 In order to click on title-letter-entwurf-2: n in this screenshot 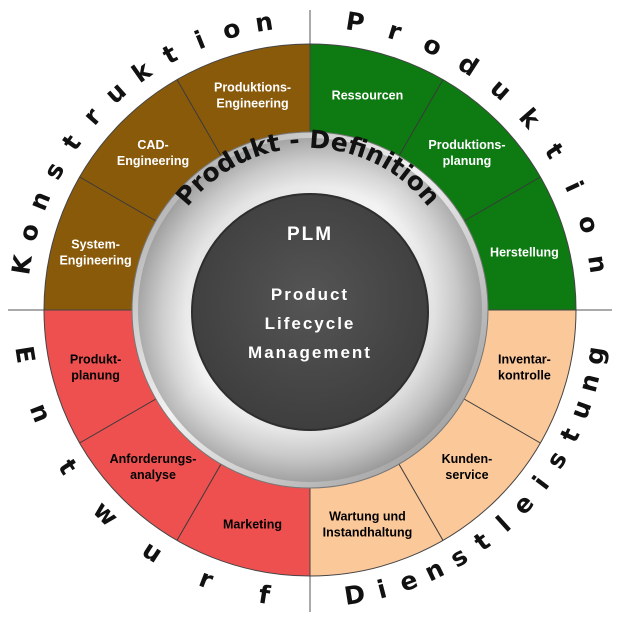, I will do `click(41, 413)`.